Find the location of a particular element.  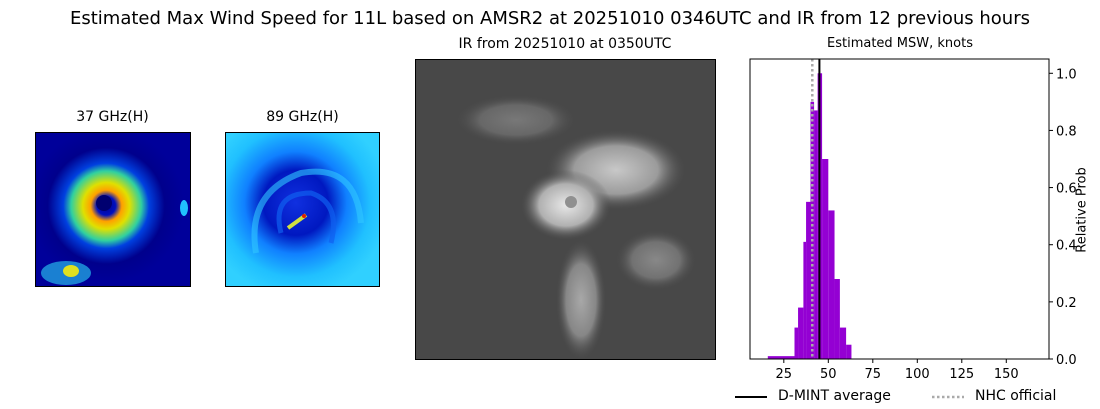

mw37-image is located at coordinates (113, 209).